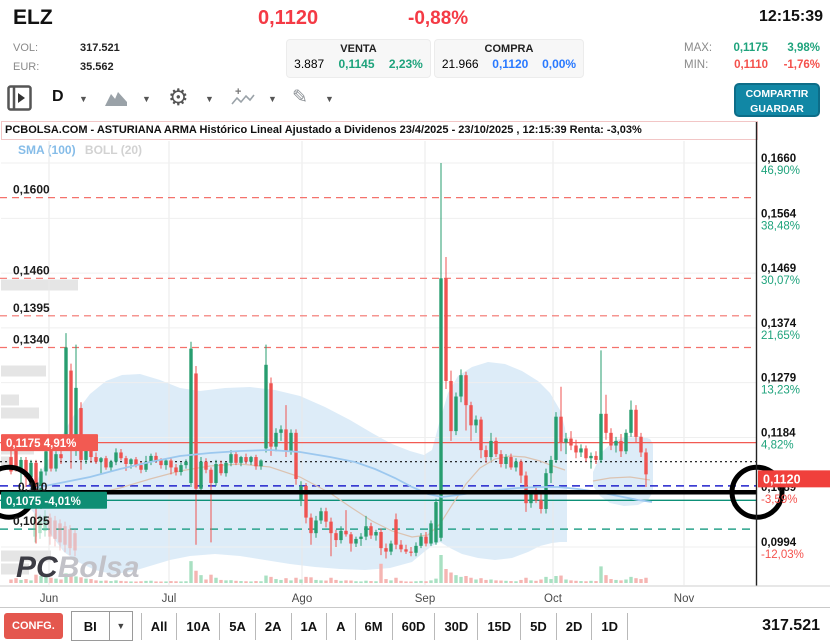 This screenshot has height=644, width=830. I want to click on timeframe-button: D, so click(58, 96).